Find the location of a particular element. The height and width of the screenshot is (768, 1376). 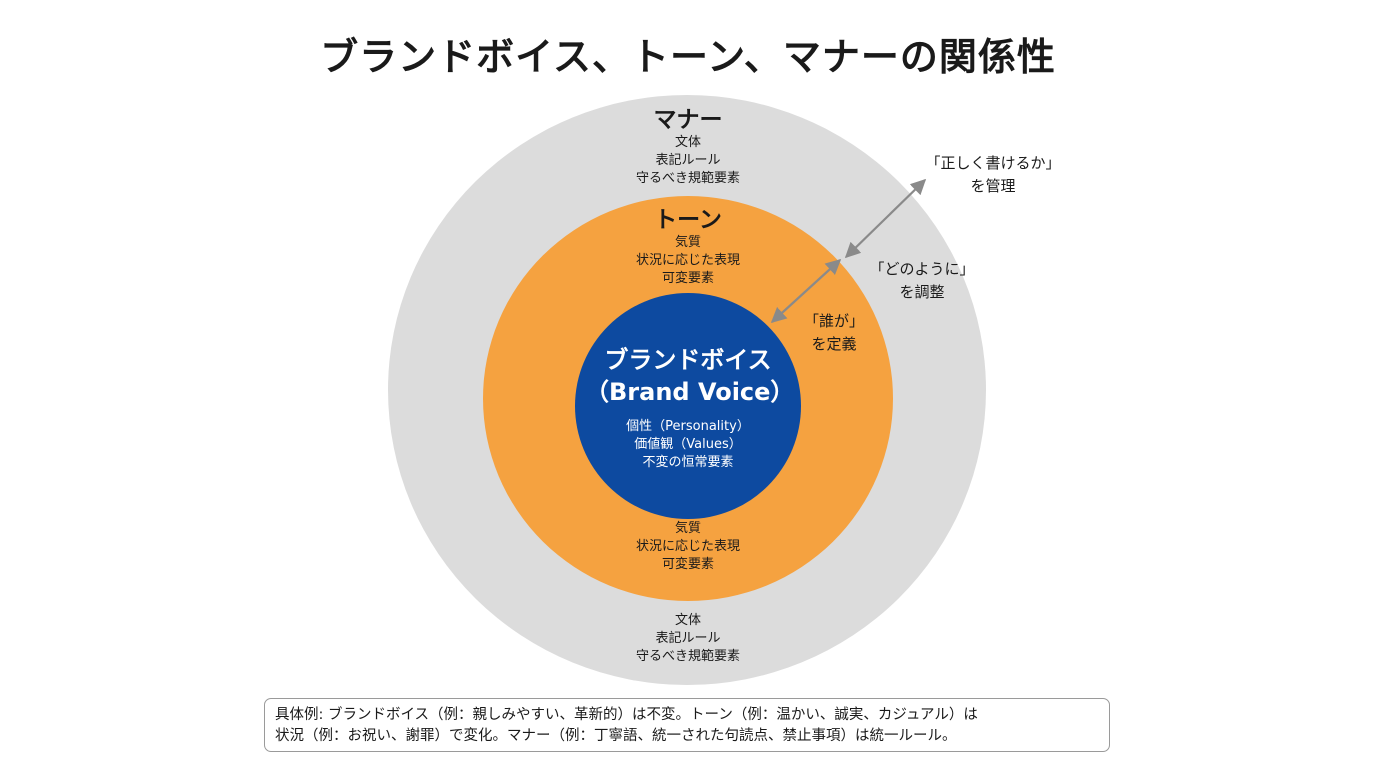

tone-bottom-line-1: 気質 is located at coordinates (687, 528).